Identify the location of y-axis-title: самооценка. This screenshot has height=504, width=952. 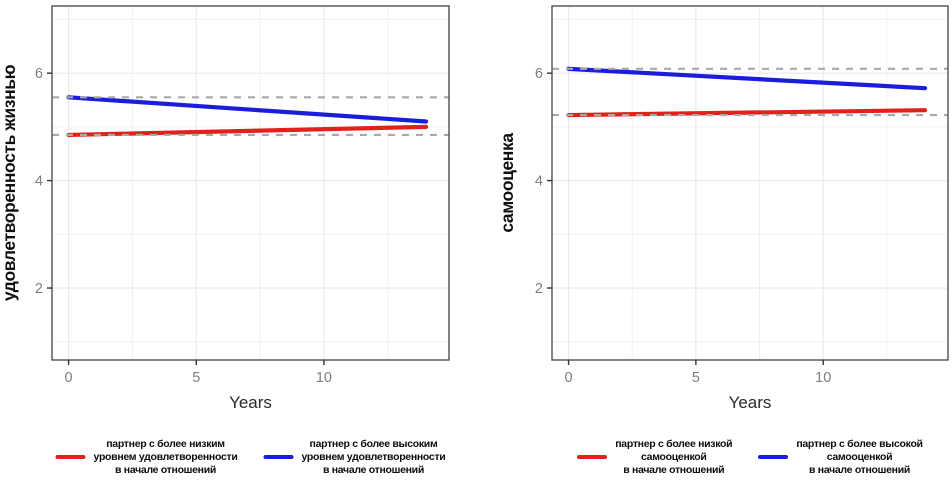
(507, 183).